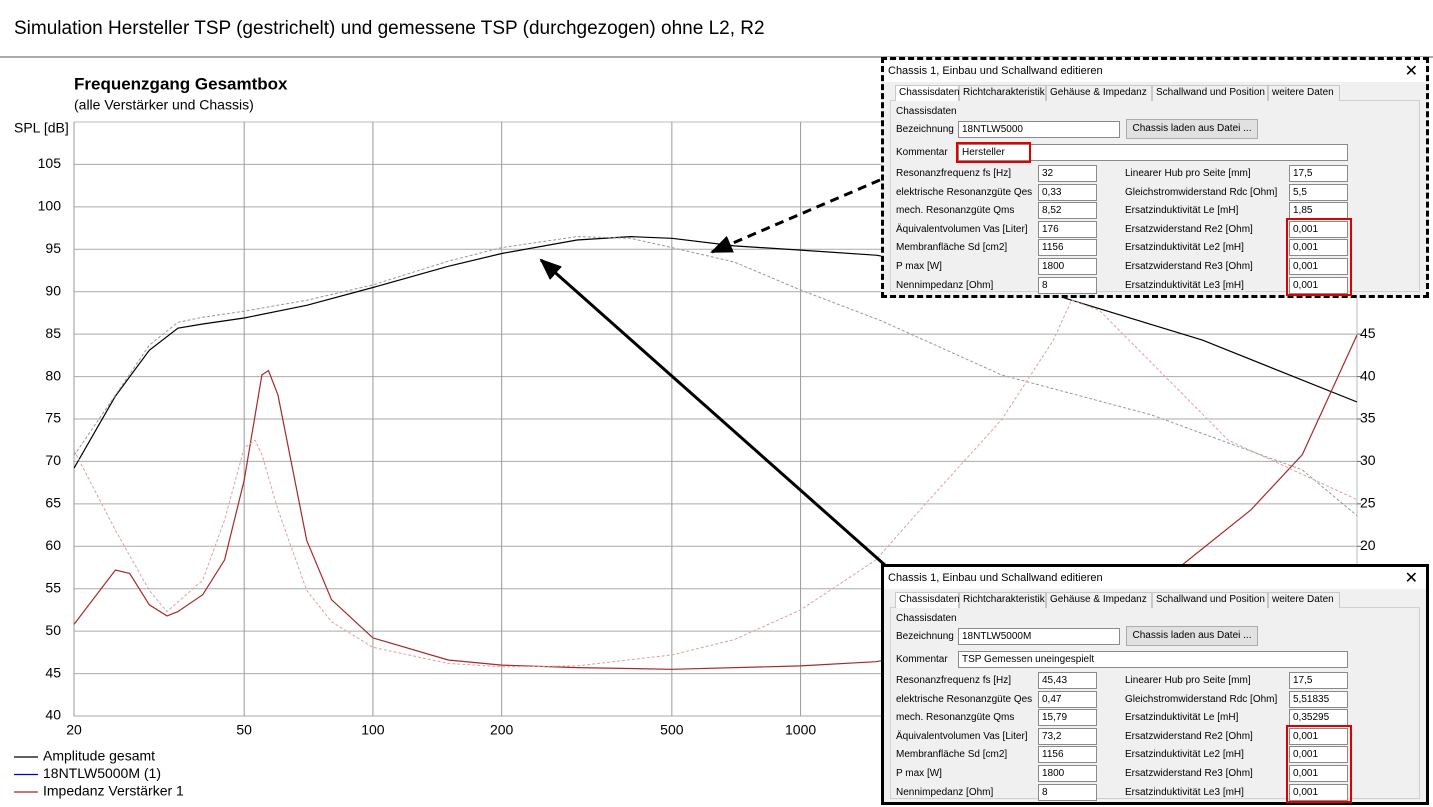  Describe the element at coordinates (1368, 460) in the screenshot. I see `y2-tick-label: 30` at that location.